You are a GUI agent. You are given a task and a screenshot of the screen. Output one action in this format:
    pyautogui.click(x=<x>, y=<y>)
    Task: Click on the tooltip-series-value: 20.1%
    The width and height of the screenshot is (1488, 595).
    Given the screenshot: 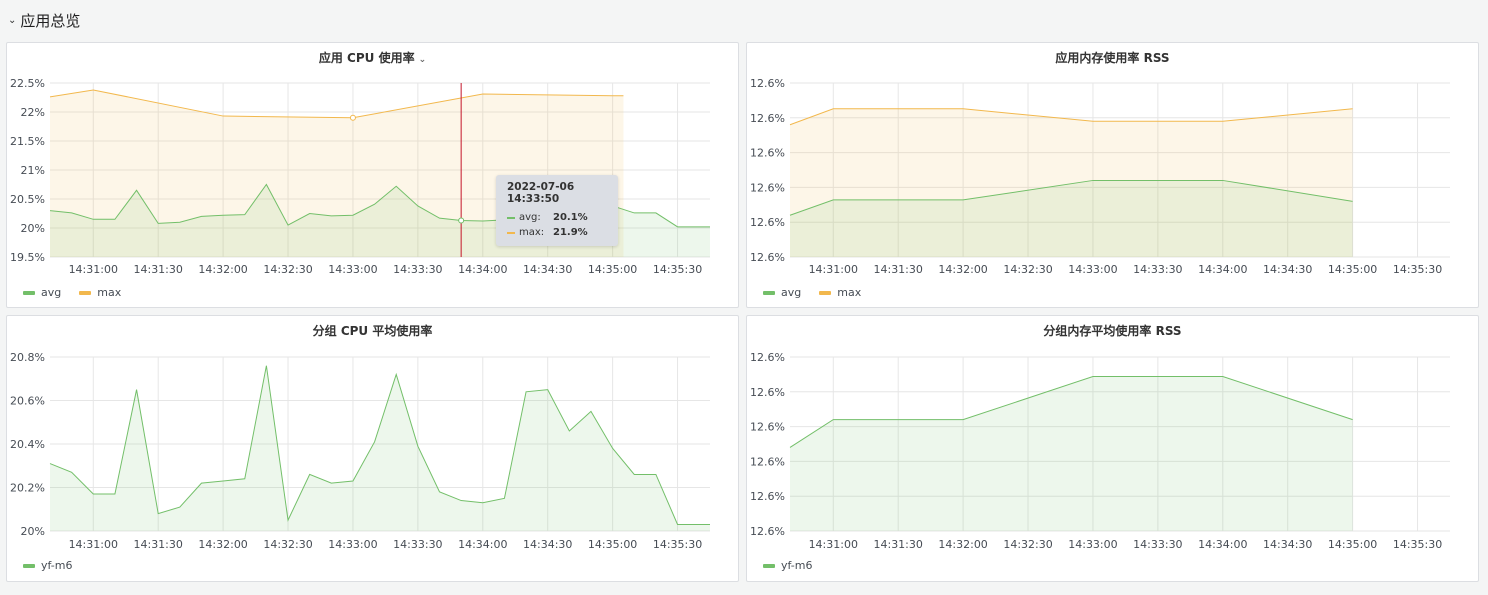 What is the action you would take?
    pyautogui.click(x=570, y=217)
    